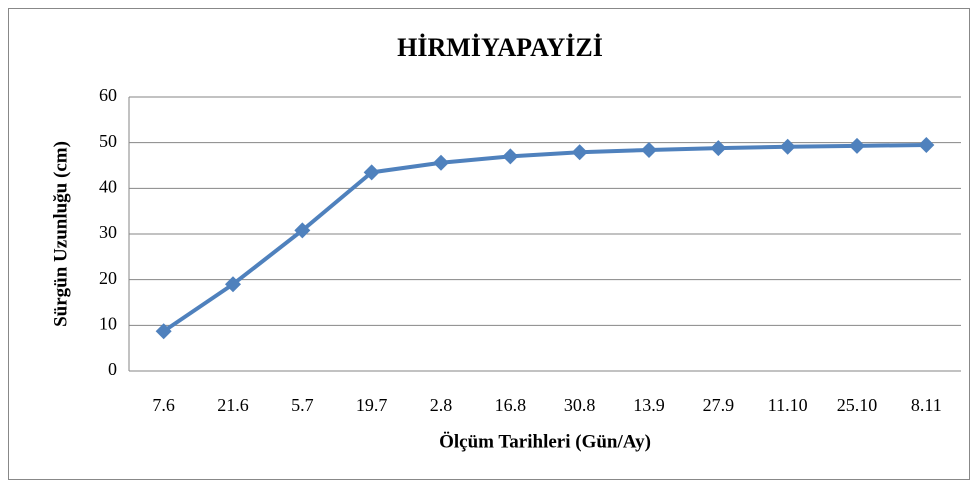 Image resolution: width=979 pixels, height=492 pixels. What do you see at coordinates (441, 405) in the screenshot?
I see `x-tick-label: 2.8` at bounding box center [441, 405].